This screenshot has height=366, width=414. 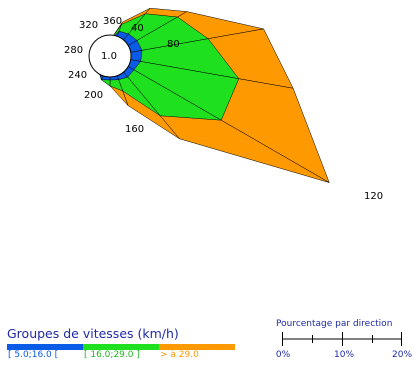 I want to click on direction-label-320: 320, so click(x=88, y=25).